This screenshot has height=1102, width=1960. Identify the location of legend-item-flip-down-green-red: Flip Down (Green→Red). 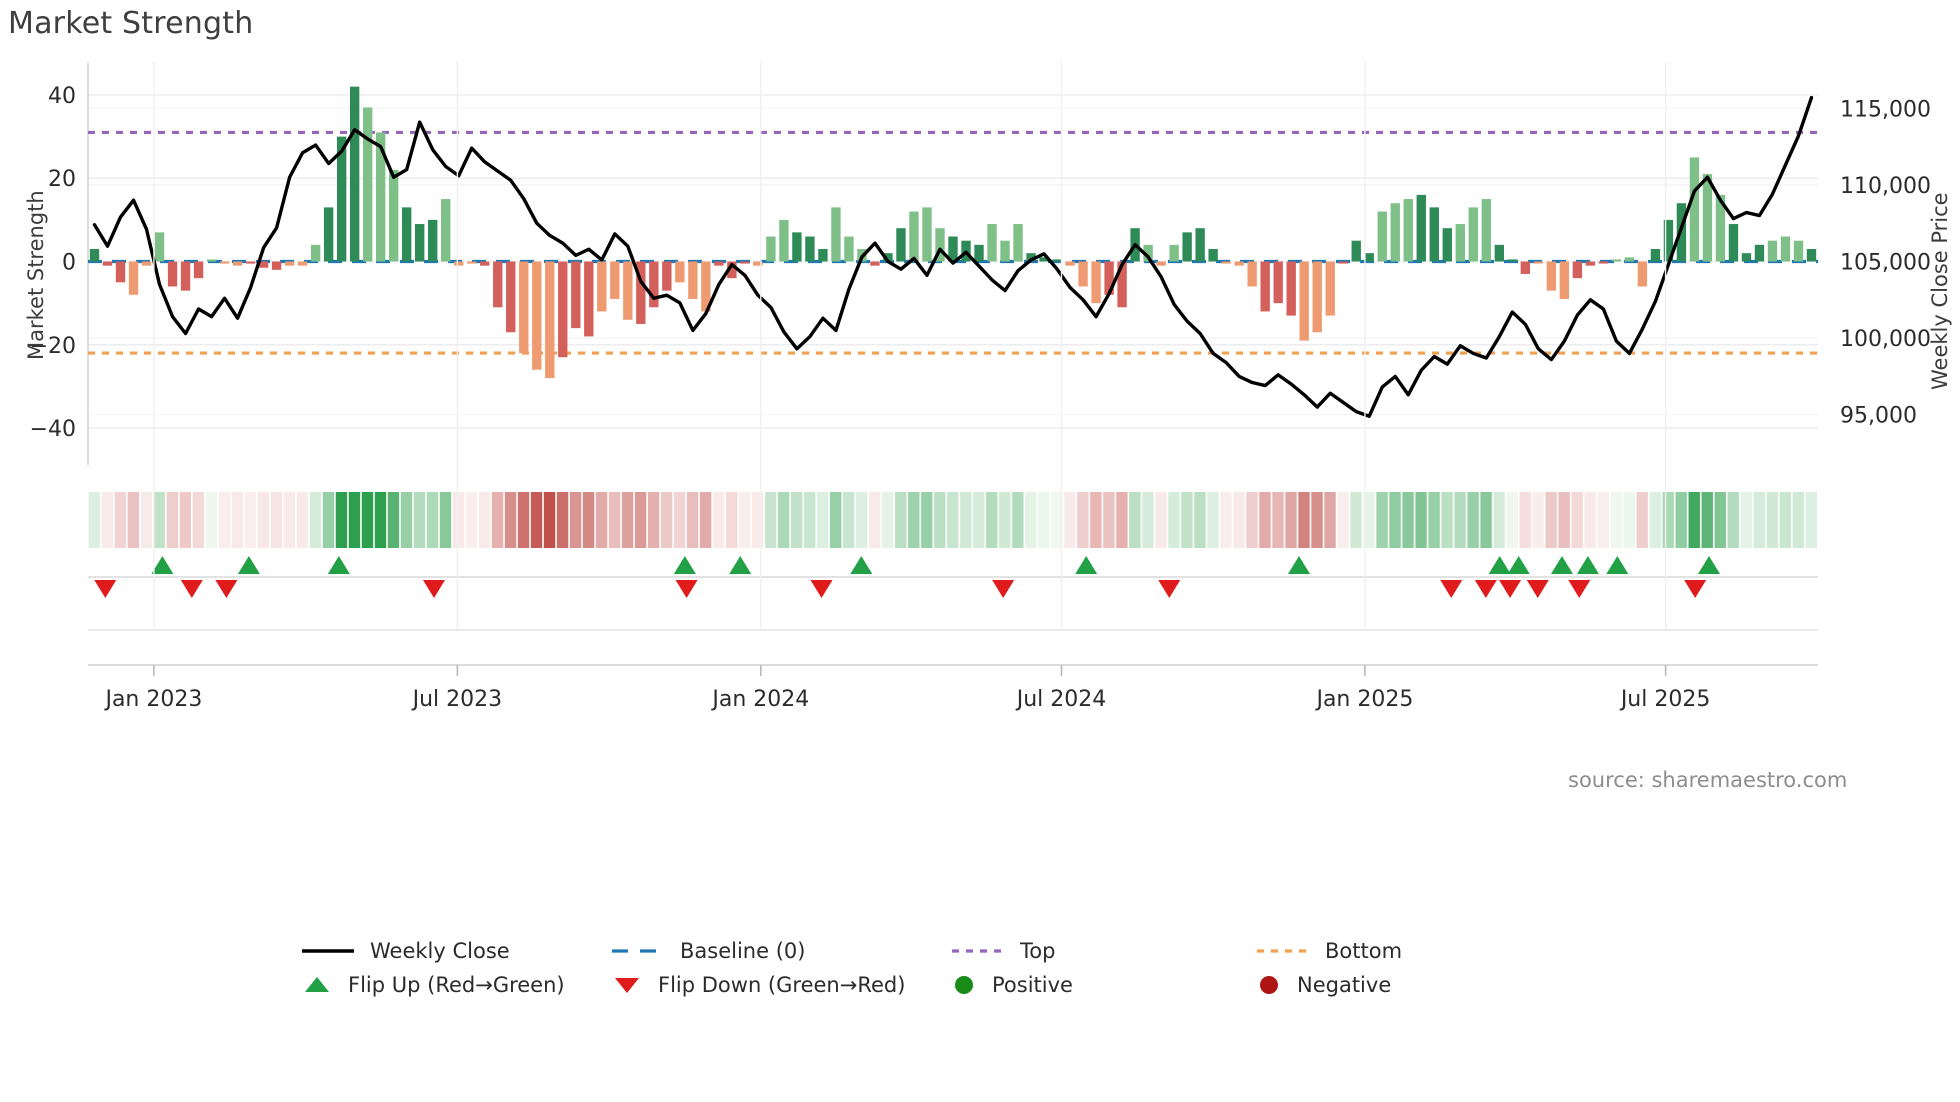
(757, 985).